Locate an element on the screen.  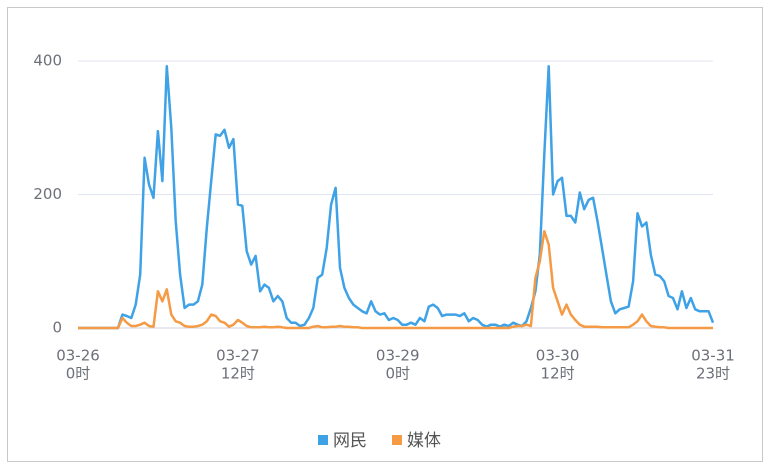
x-tick-label: 03-26 is located at coordinates (78, 356).